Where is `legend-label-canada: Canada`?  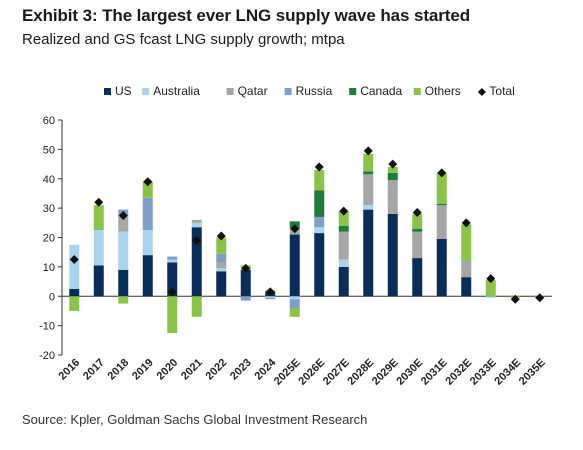
legend-label-canada: Canada is located at coordinates (381, 91).